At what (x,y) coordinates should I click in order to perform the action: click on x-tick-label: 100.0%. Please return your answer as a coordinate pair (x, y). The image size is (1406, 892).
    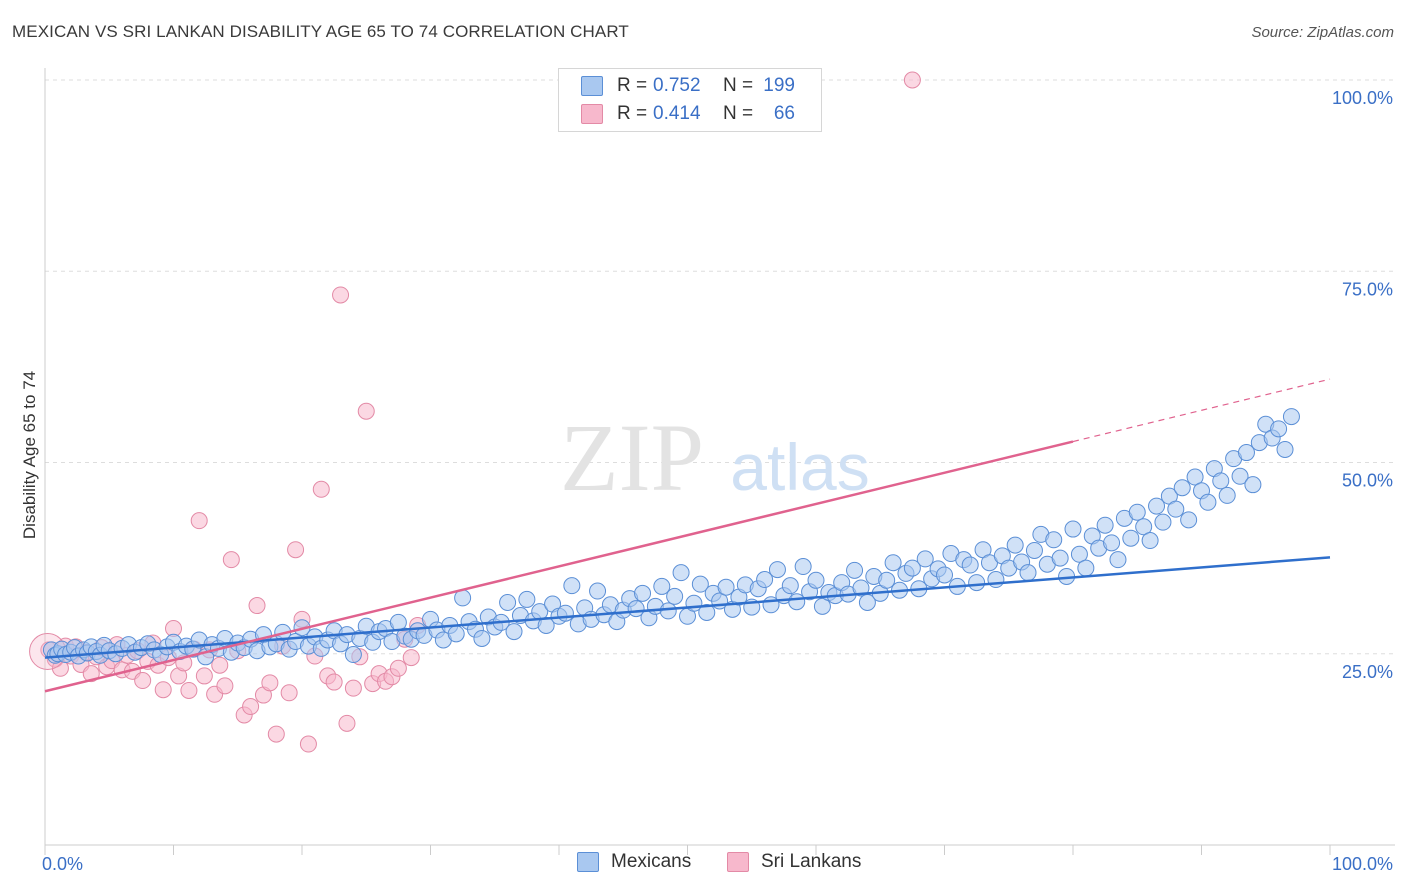
    Looking at the image, I should click on (1362, 864).